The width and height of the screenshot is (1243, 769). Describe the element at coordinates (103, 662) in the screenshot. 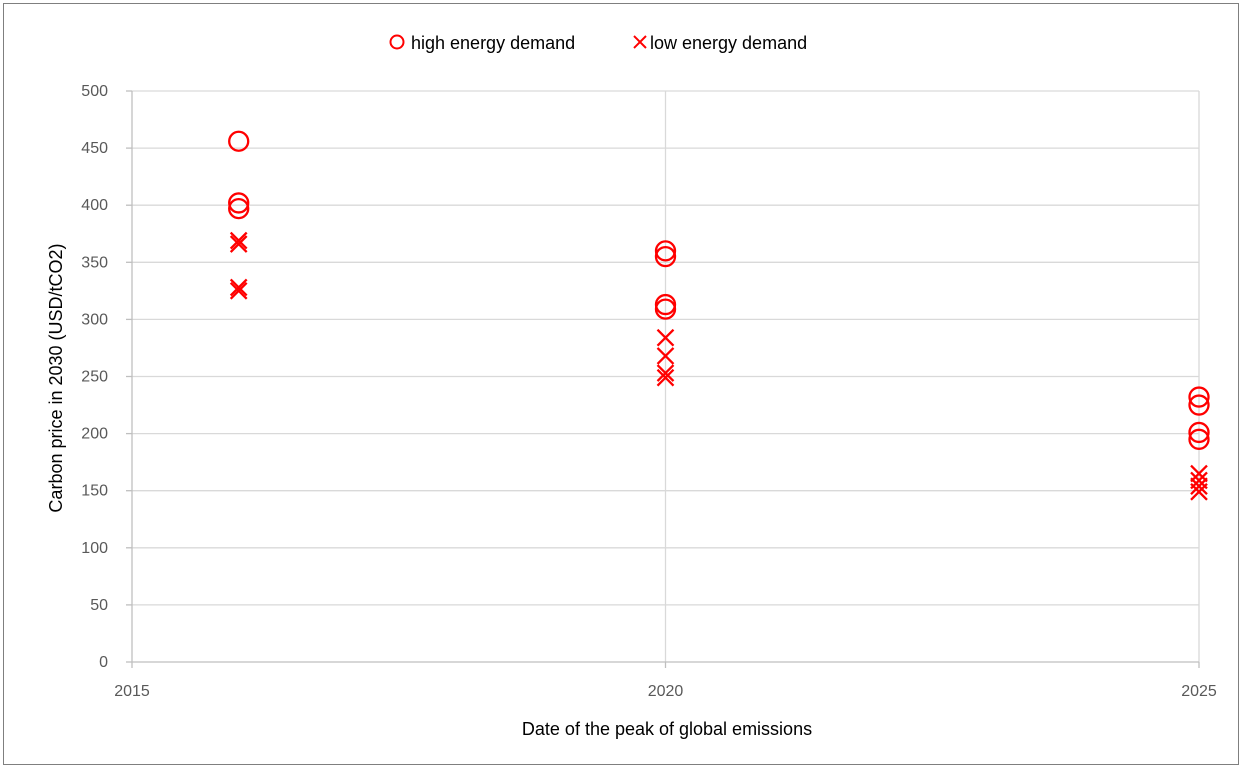

I see `y-tick-label: 0` at that location.